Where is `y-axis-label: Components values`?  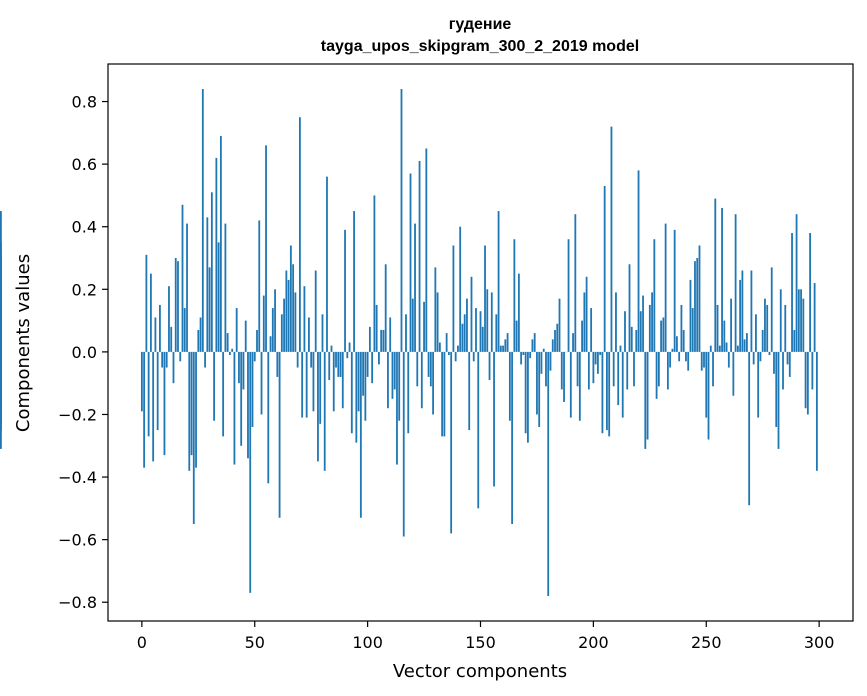 y-axis-label: Components values is located at coordinates (23, 343).